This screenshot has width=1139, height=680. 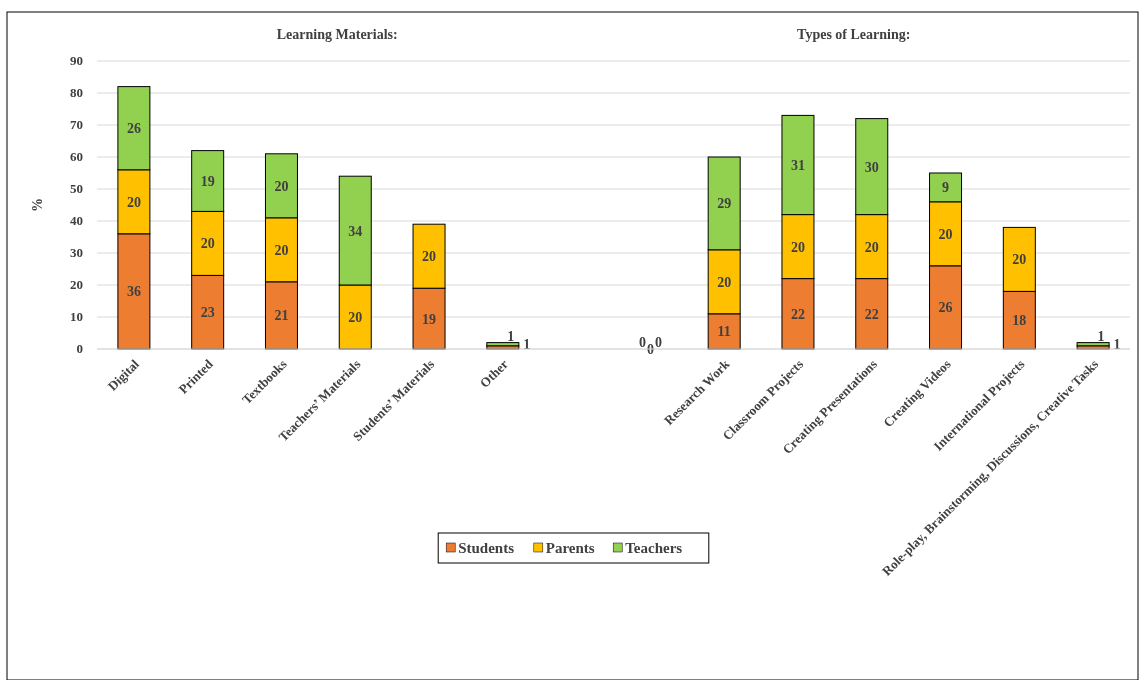 What do you see at coordinates (281, 316) in the screenshot?
I see `data-label: 21` at bounding box center [281, 316].